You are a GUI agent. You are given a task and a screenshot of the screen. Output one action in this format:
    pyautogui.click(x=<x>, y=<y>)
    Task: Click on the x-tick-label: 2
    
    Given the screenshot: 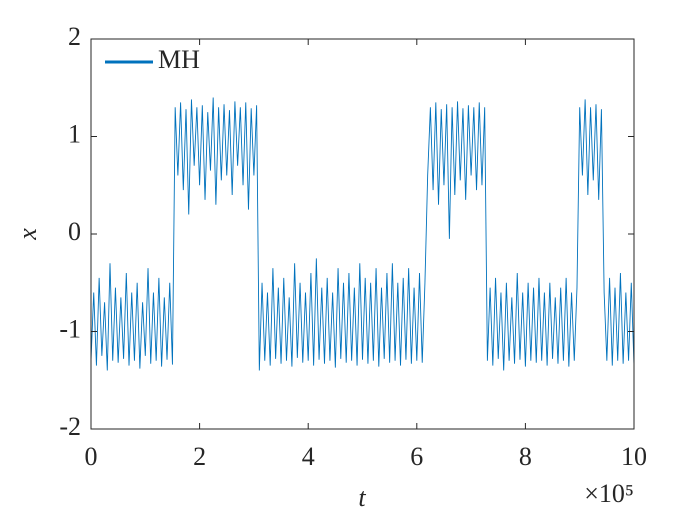 What is the action you would take?
    pyautogui.click(x=199, y=456)
    